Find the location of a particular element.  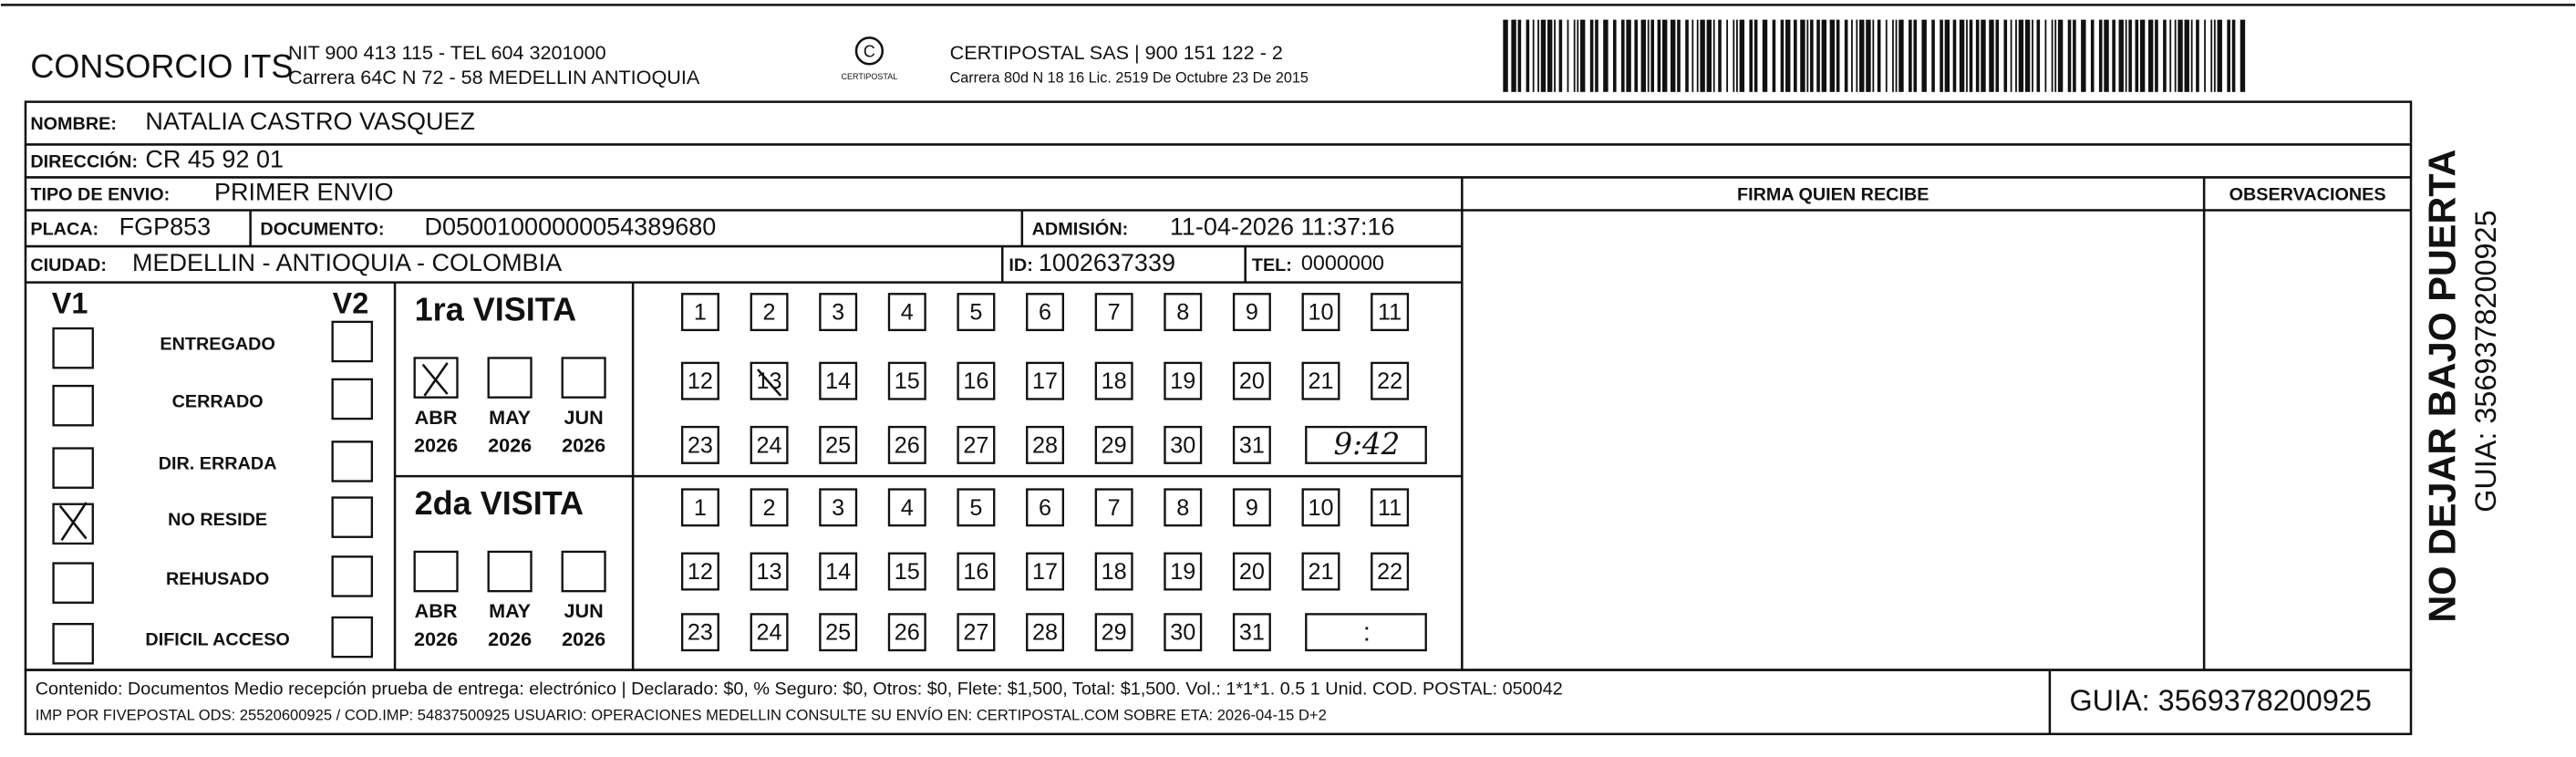

day-label: 5 is located at coordinates (975, 508).